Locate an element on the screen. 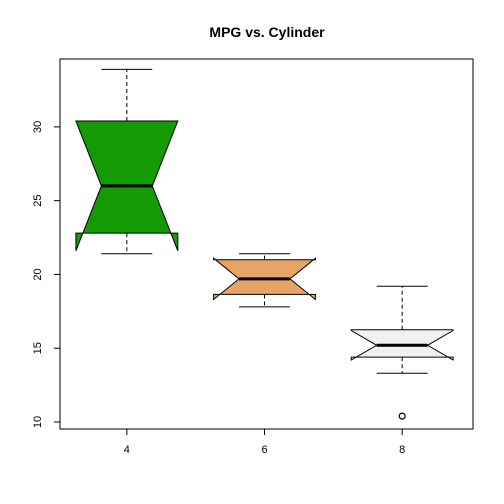  x-tick-label: 4 is located at coordinates (127, 450).